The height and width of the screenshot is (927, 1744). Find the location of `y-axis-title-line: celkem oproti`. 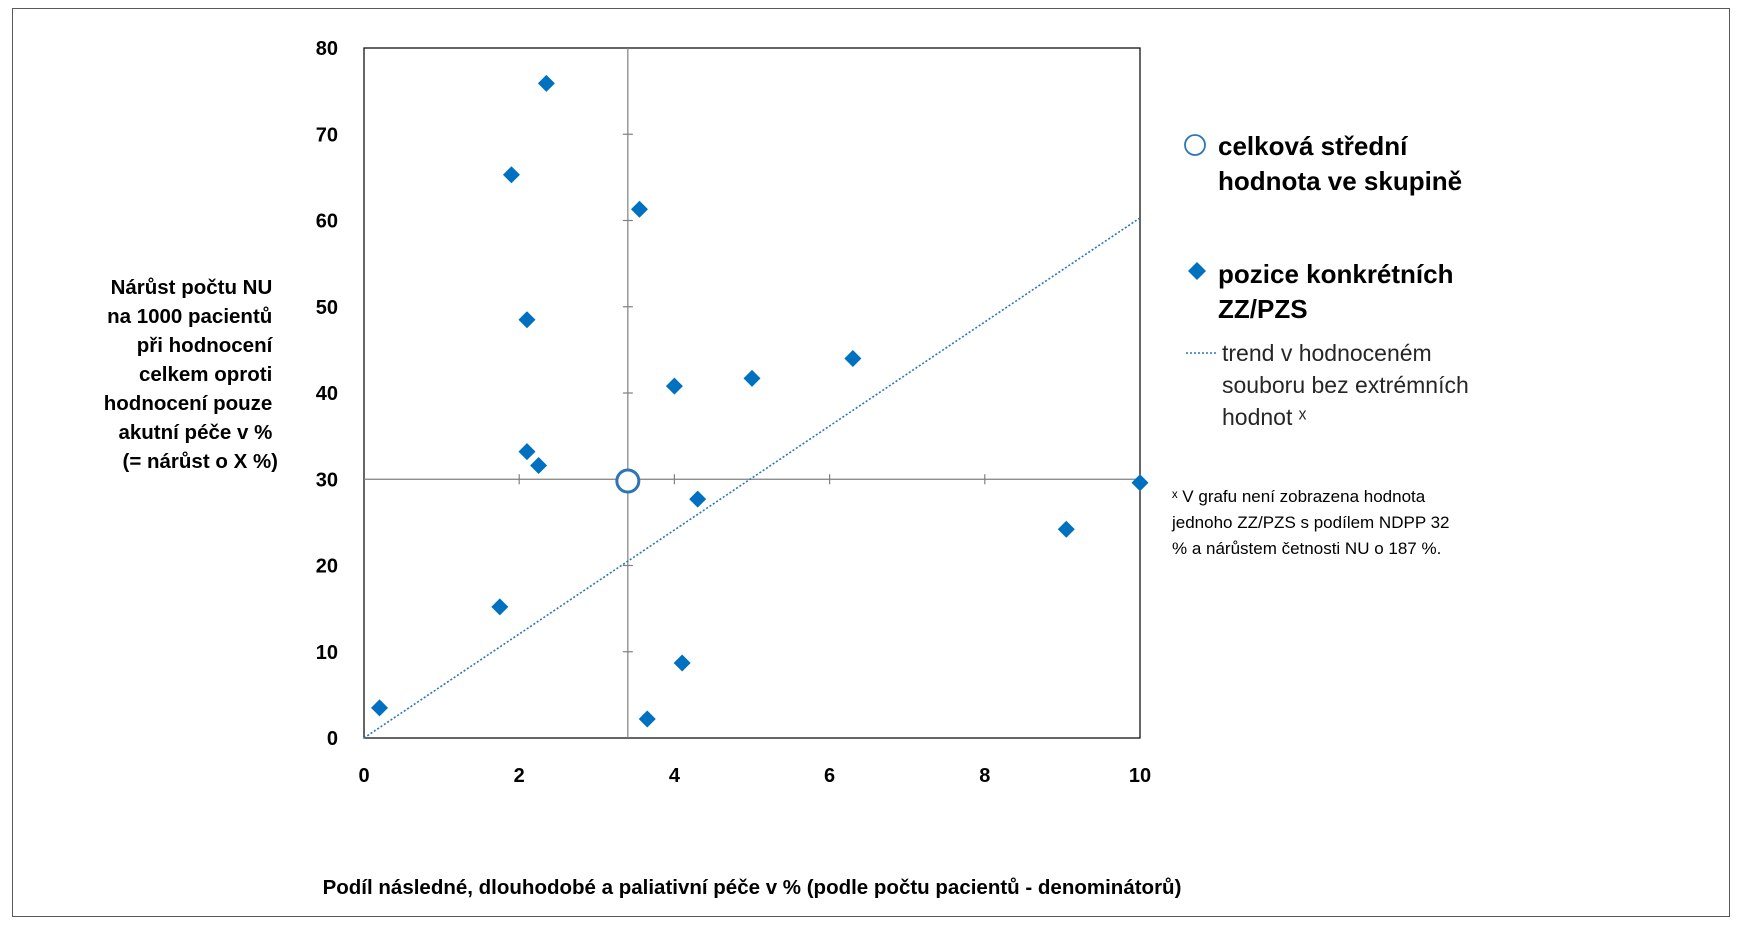

y-axis-title-line: celkem oproti is located at coordinates (205, 374).